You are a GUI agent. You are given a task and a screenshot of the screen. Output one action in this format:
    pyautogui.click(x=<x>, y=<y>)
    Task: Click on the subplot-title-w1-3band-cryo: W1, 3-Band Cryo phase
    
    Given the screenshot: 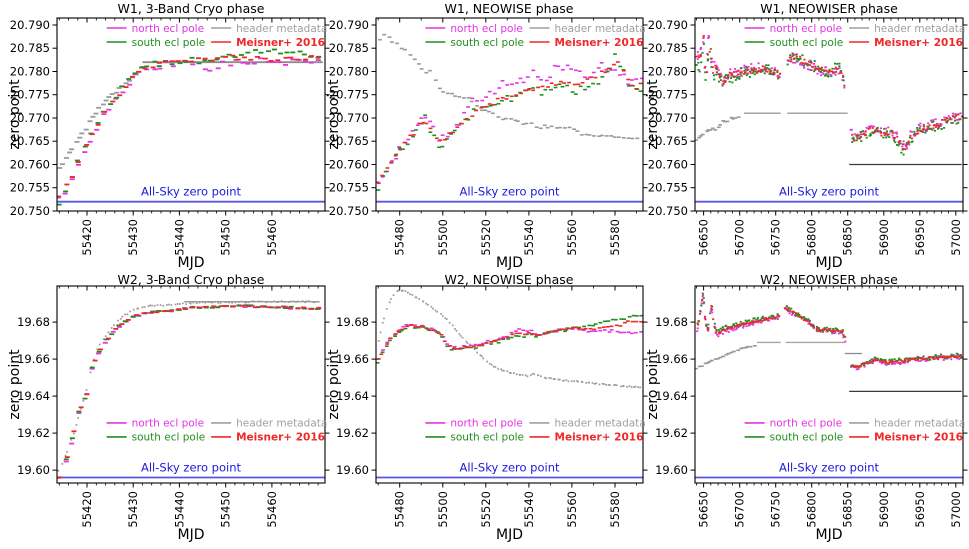 What is the action you would take?
    pyautogui.click(x=191, y=8)
    